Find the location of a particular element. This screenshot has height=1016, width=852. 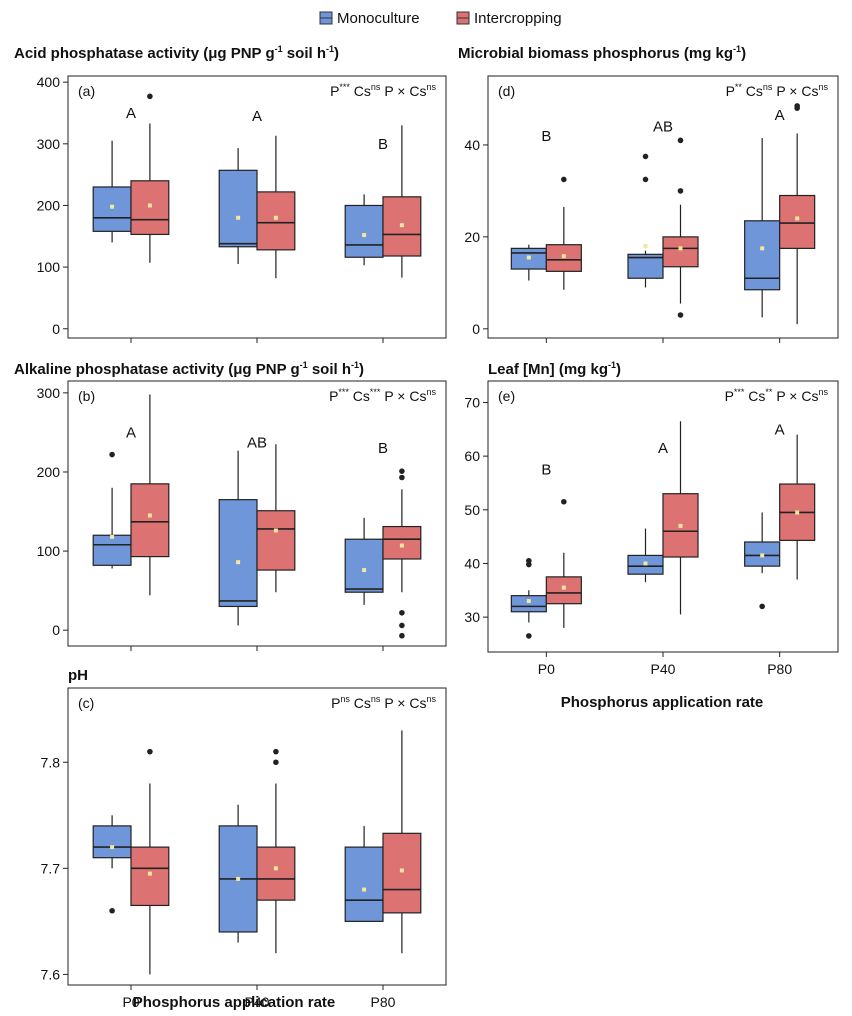

box-a-intercropping-P80 is located at coordinates (402, 201).